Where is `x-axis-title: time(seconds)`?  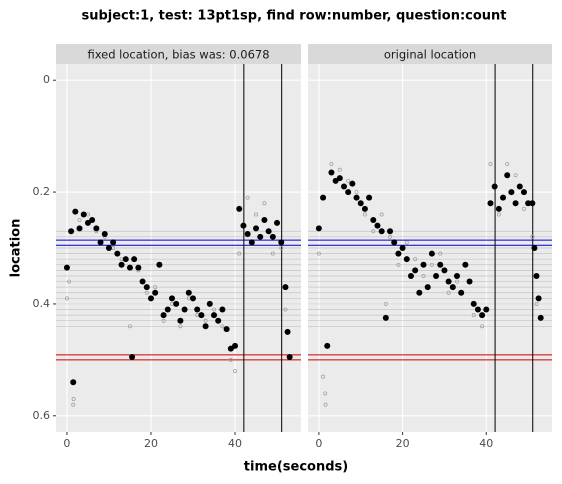
x-axis-title: time(seconds) is located at coordinates (296, 467).